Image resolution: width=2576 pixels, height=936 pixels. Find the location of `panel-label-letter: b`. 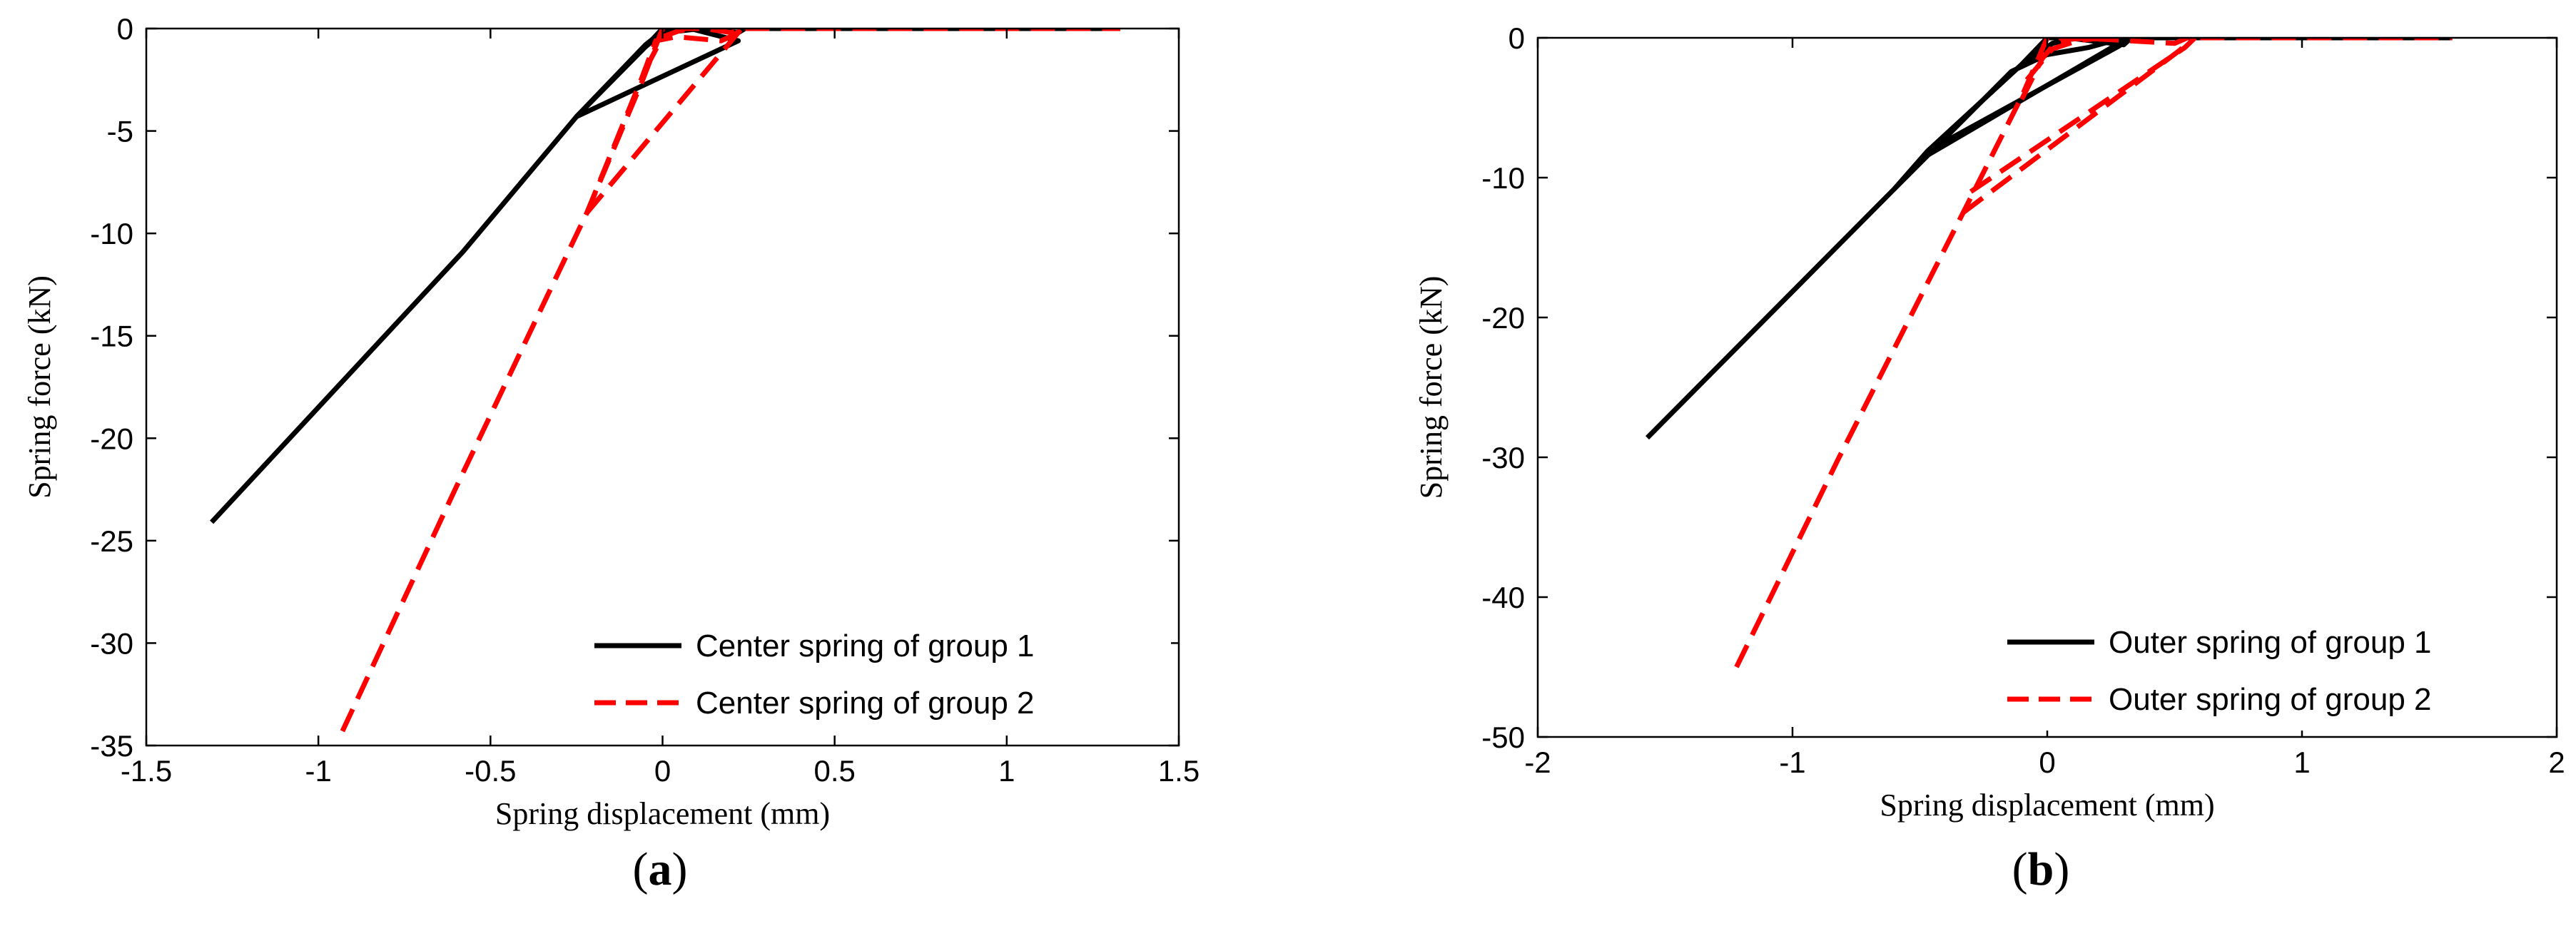

panel-label-letter: b is located at coordinates (2041, 869).